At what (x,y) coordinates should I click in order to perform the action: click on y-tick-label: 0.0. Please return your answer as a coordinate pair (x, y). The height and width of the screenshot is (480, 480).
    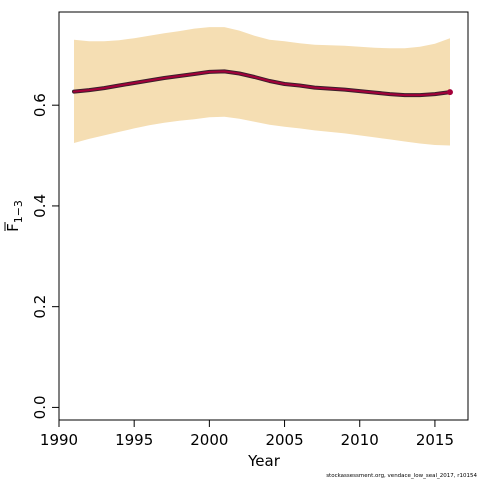
    Looking at the image, I should click on (40, 407).